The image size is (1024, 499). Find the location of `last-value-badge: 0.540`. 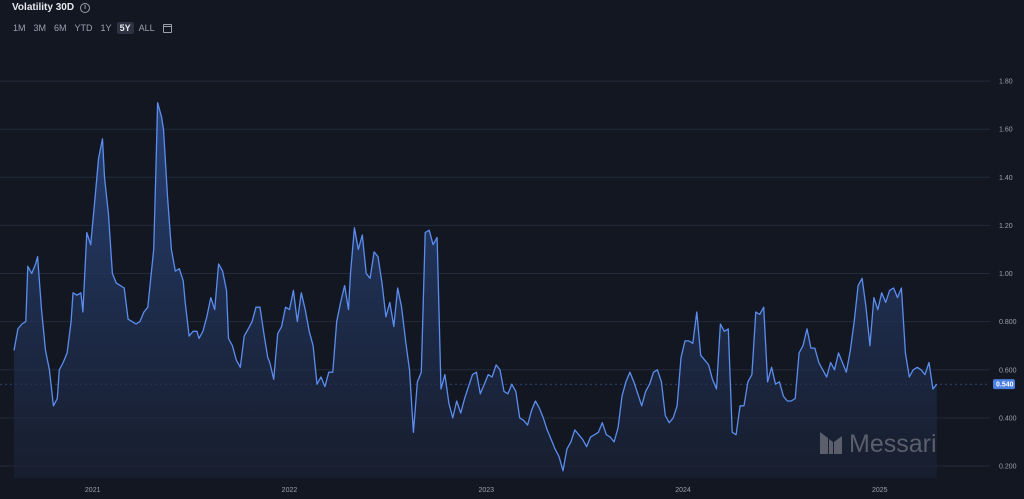

last-value-badge: 0.540 is located at coordinates (1004, 384).